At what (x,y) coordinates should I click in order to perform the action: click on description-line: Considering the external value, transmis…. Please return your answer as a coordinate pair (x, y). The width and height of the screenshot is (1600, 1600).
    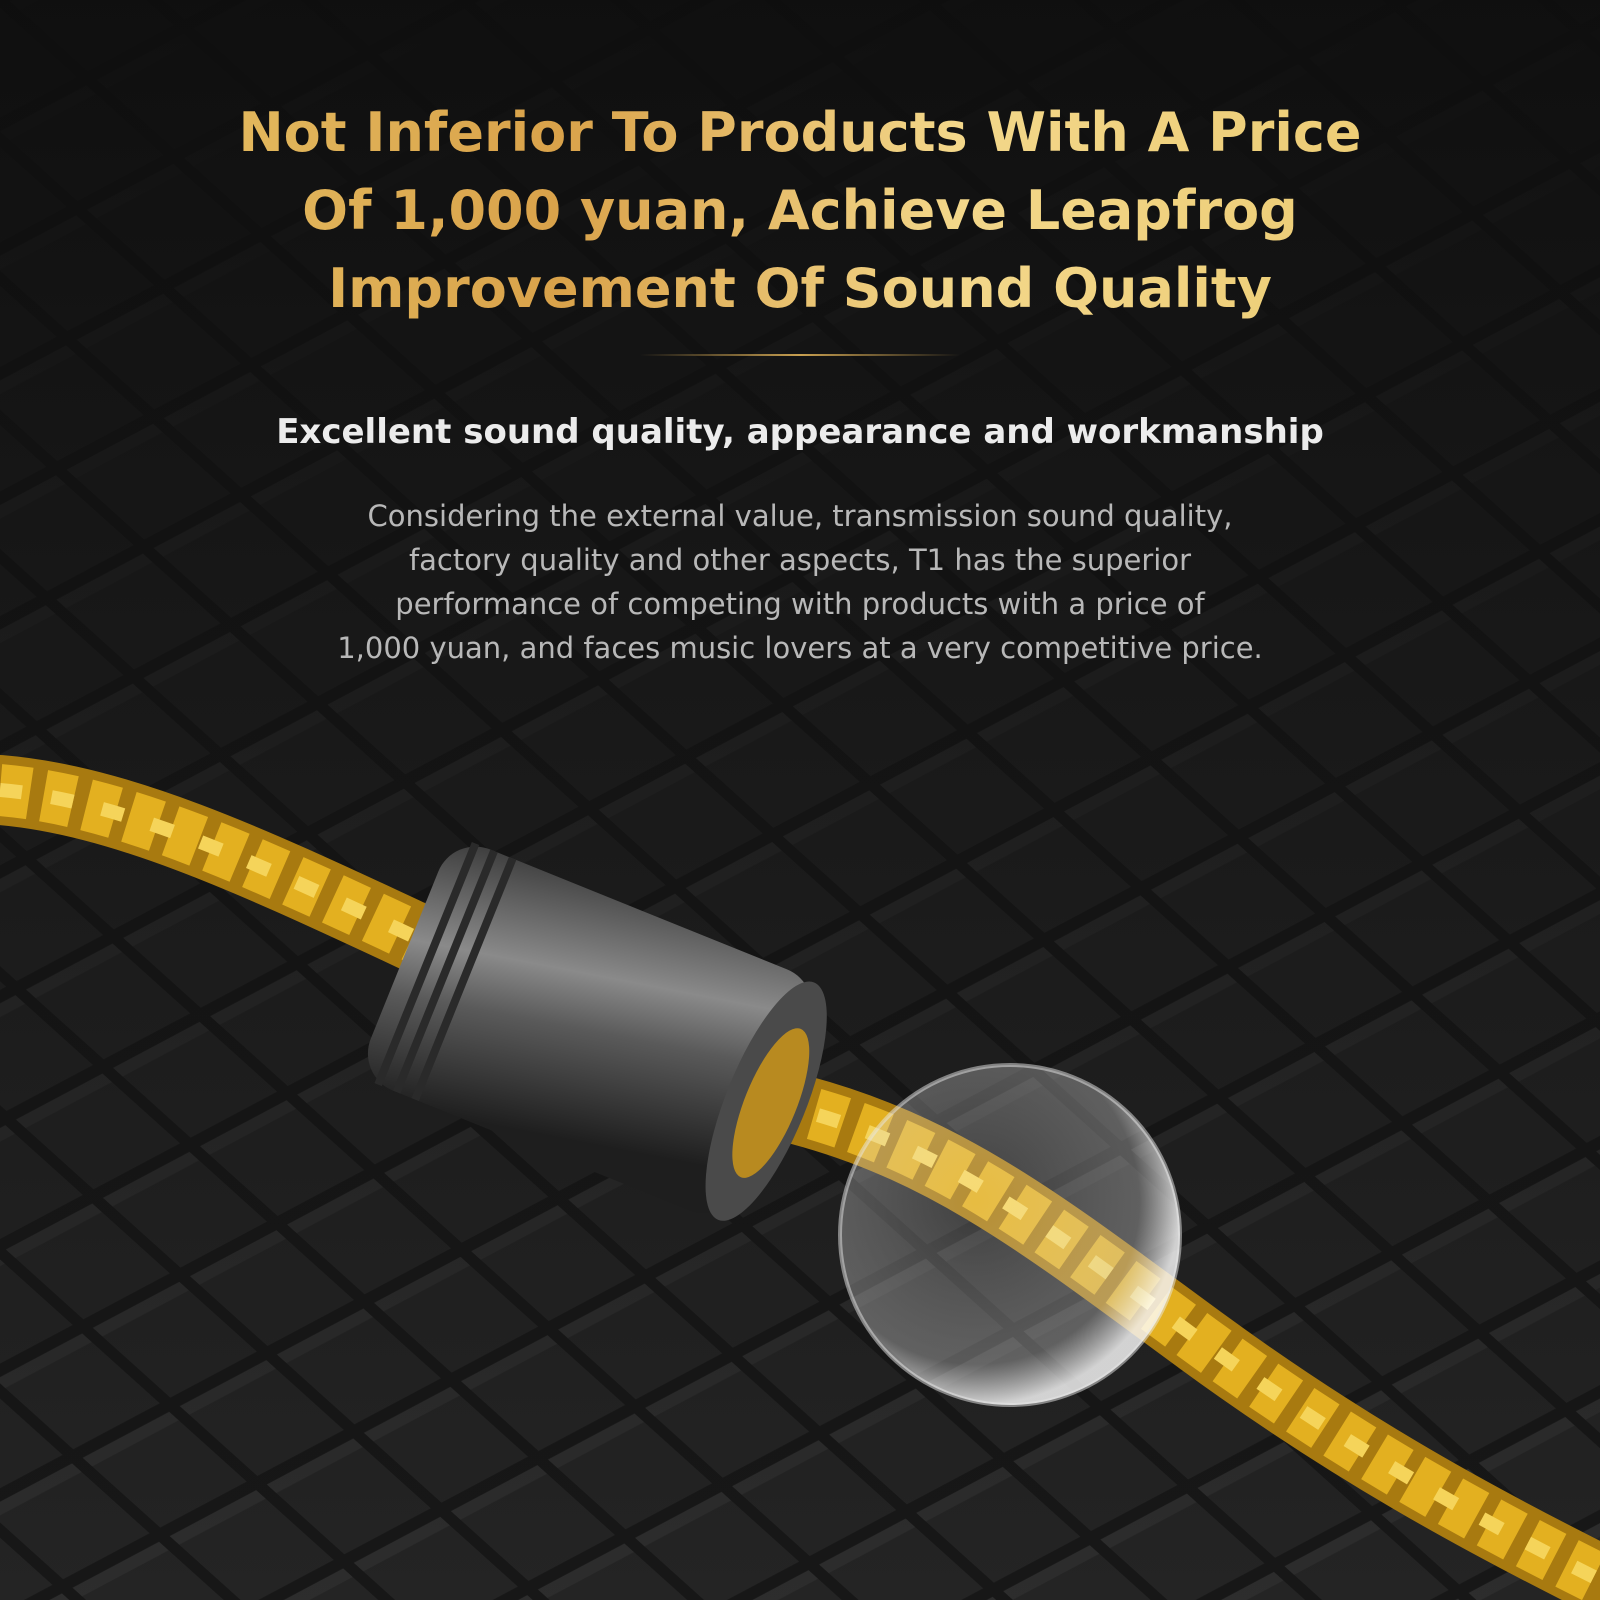
    Looking at the image, I should click on (800, 516).